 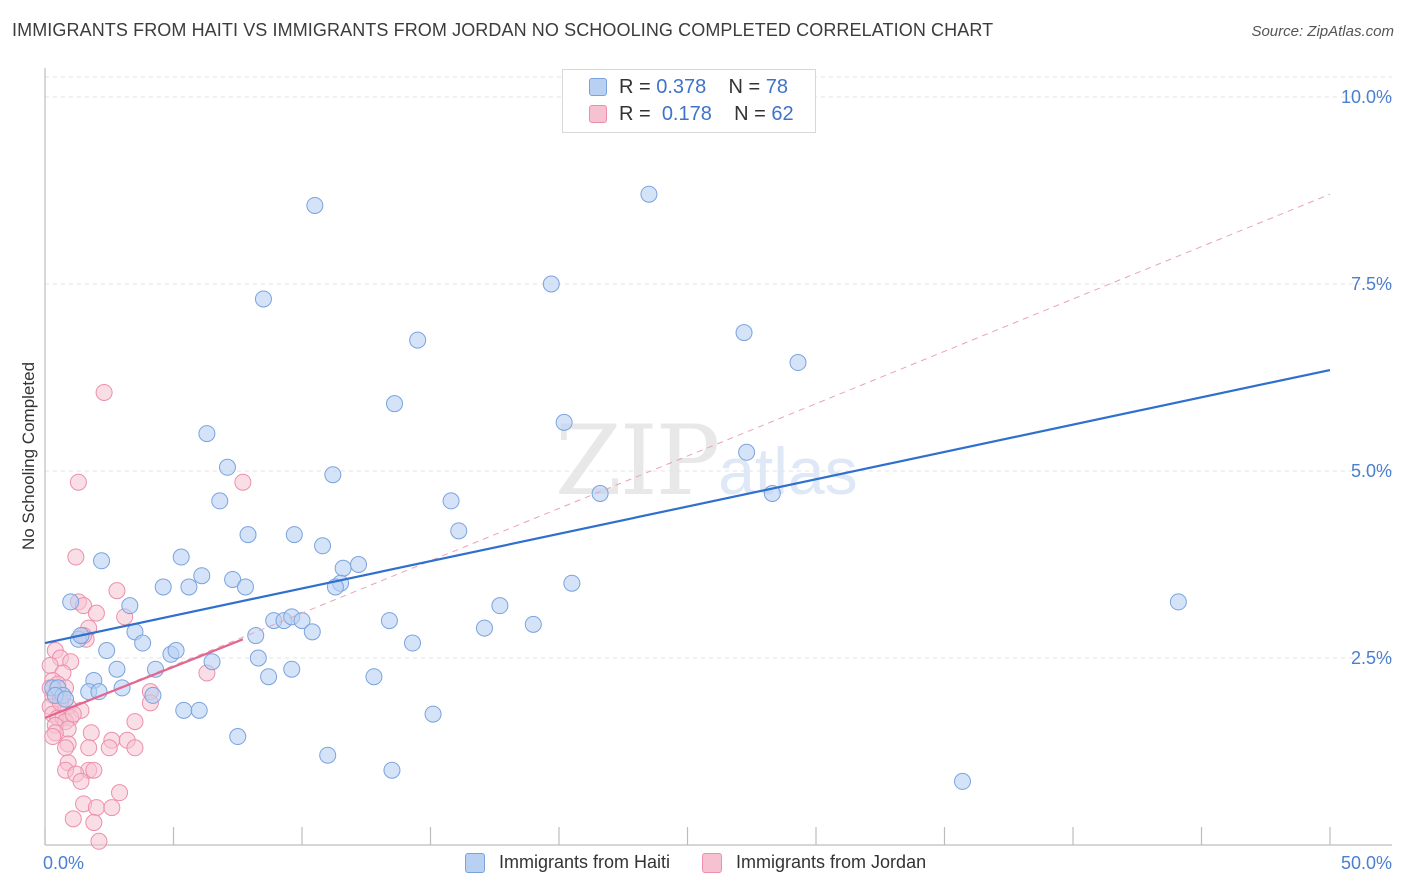 I want to click on haiti-n-label: N =, so click(x=744, y=86).